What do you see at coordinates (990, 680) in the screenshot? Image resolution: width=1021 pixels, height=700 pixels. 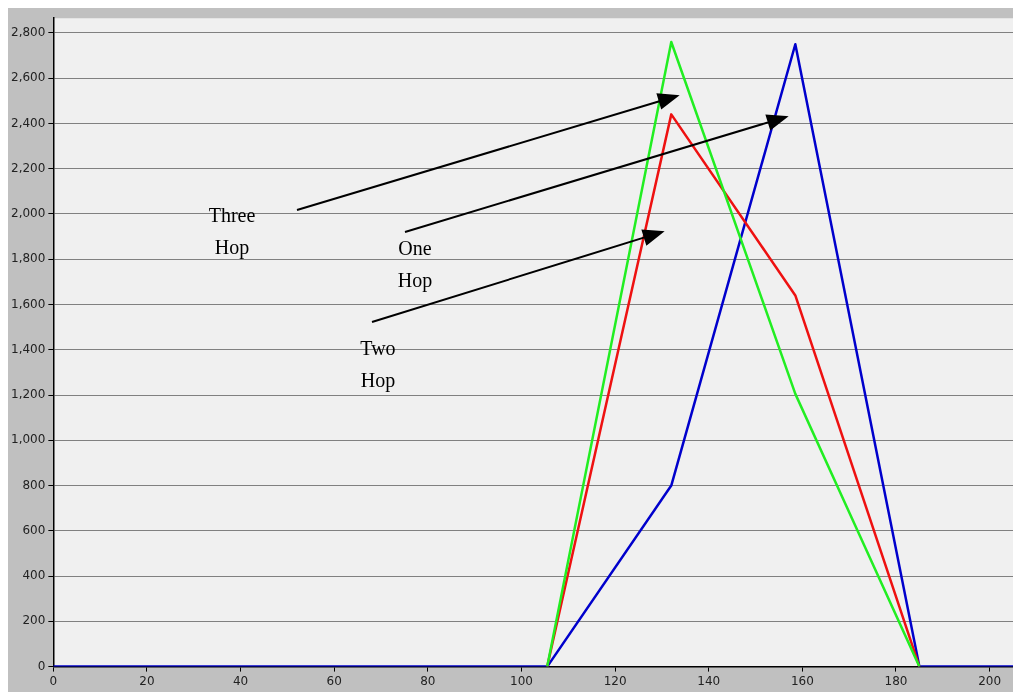 I see `x-tick-label: 200` at bounding box center [990, 680].